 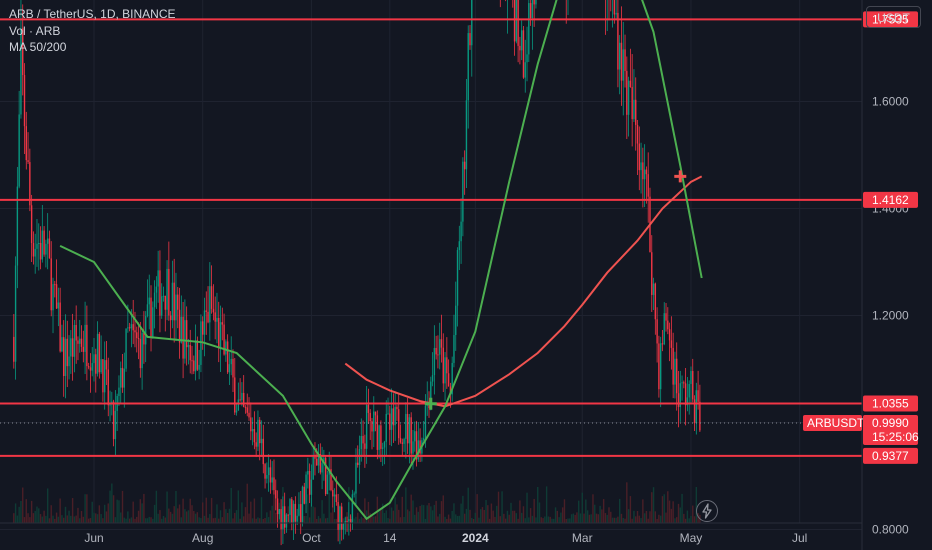 What do you see at coordinates (202, 538) in the screenshot?
I see `time-tick-label: Aug` at bounding box center [202, 538].